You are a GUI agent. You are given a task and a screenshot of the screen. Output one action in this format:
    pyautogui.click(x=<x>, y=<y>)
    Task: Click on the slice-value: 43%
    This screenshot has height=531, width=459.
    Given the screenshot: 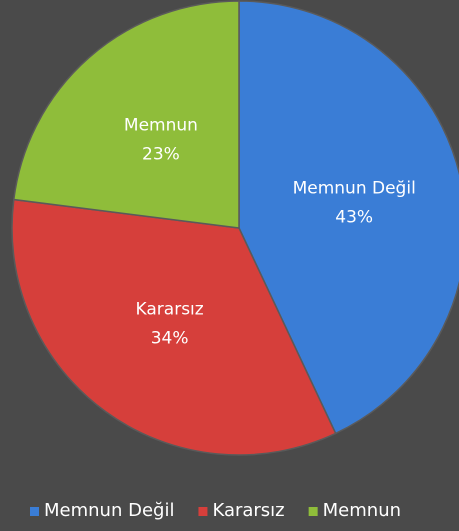 What is the action you would take?
    pyautogui.click(x=354, y=217)
    